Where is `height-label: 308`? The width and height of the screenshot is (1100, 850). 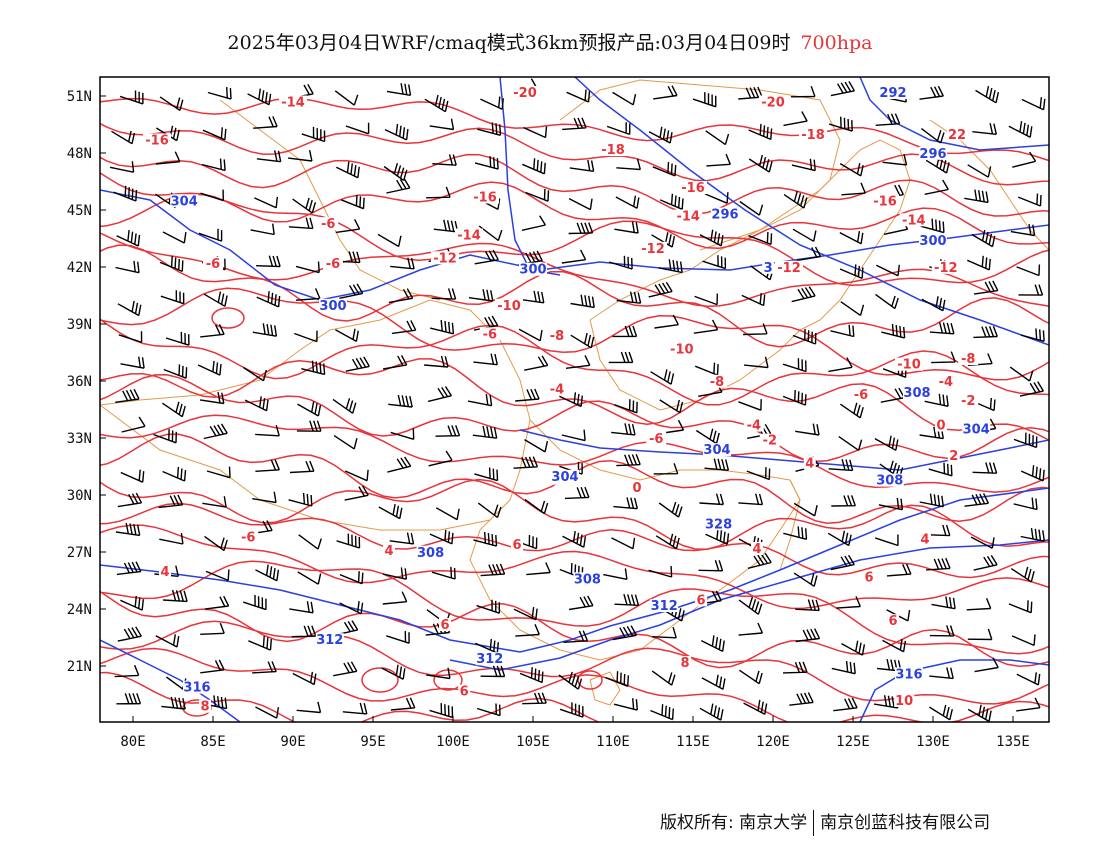
height-label: 308 is located at coordinates (430, 553).